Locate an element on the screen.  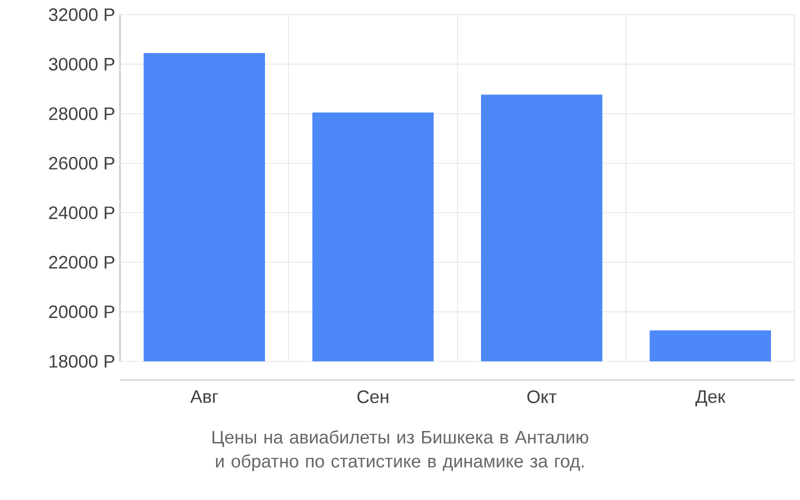
x-tick-label: Окт is located at coordinates (542, 397).